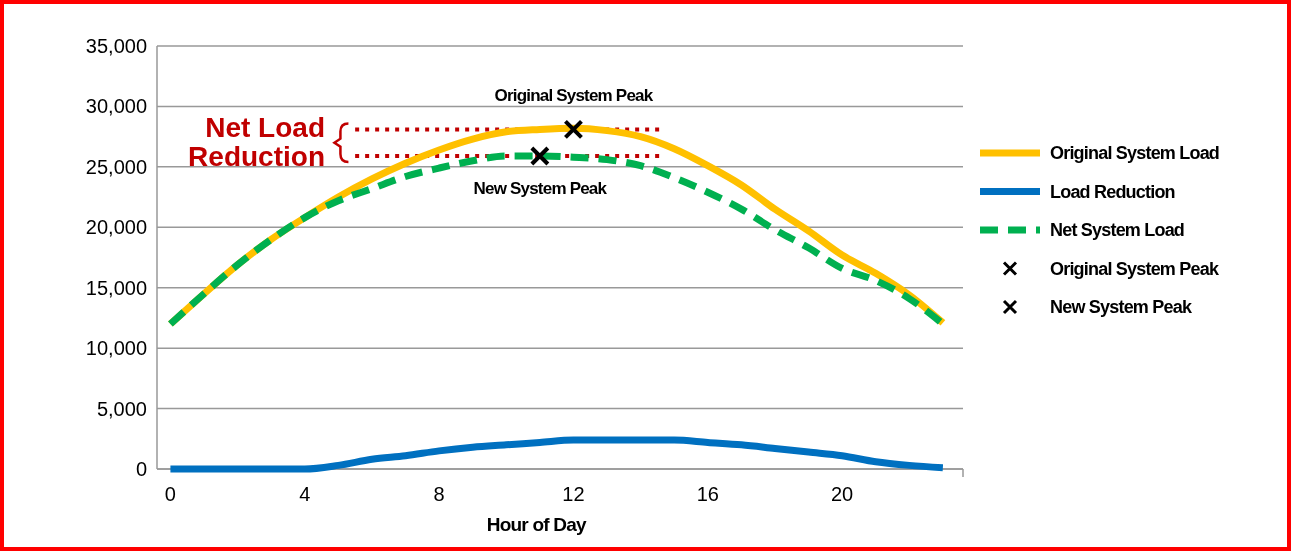 The image size is (1291, 551). I want to click on legend-label: Net System Load, so click(1117, 230).